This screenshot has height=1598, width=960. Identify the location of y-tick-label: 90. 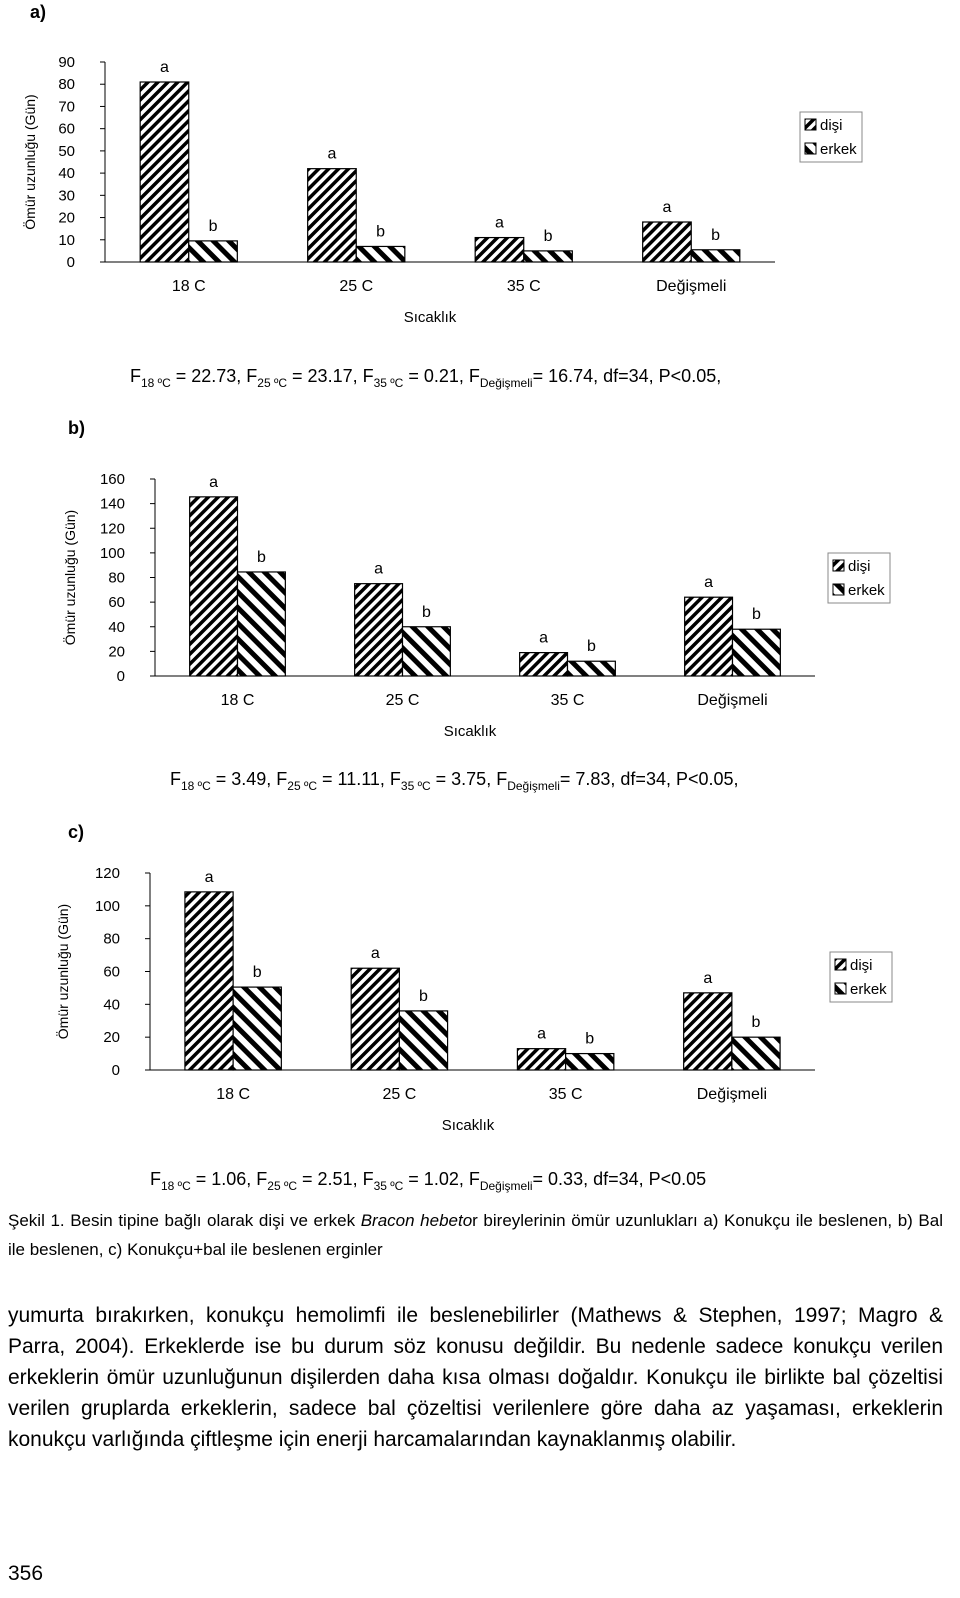
(66, 62).